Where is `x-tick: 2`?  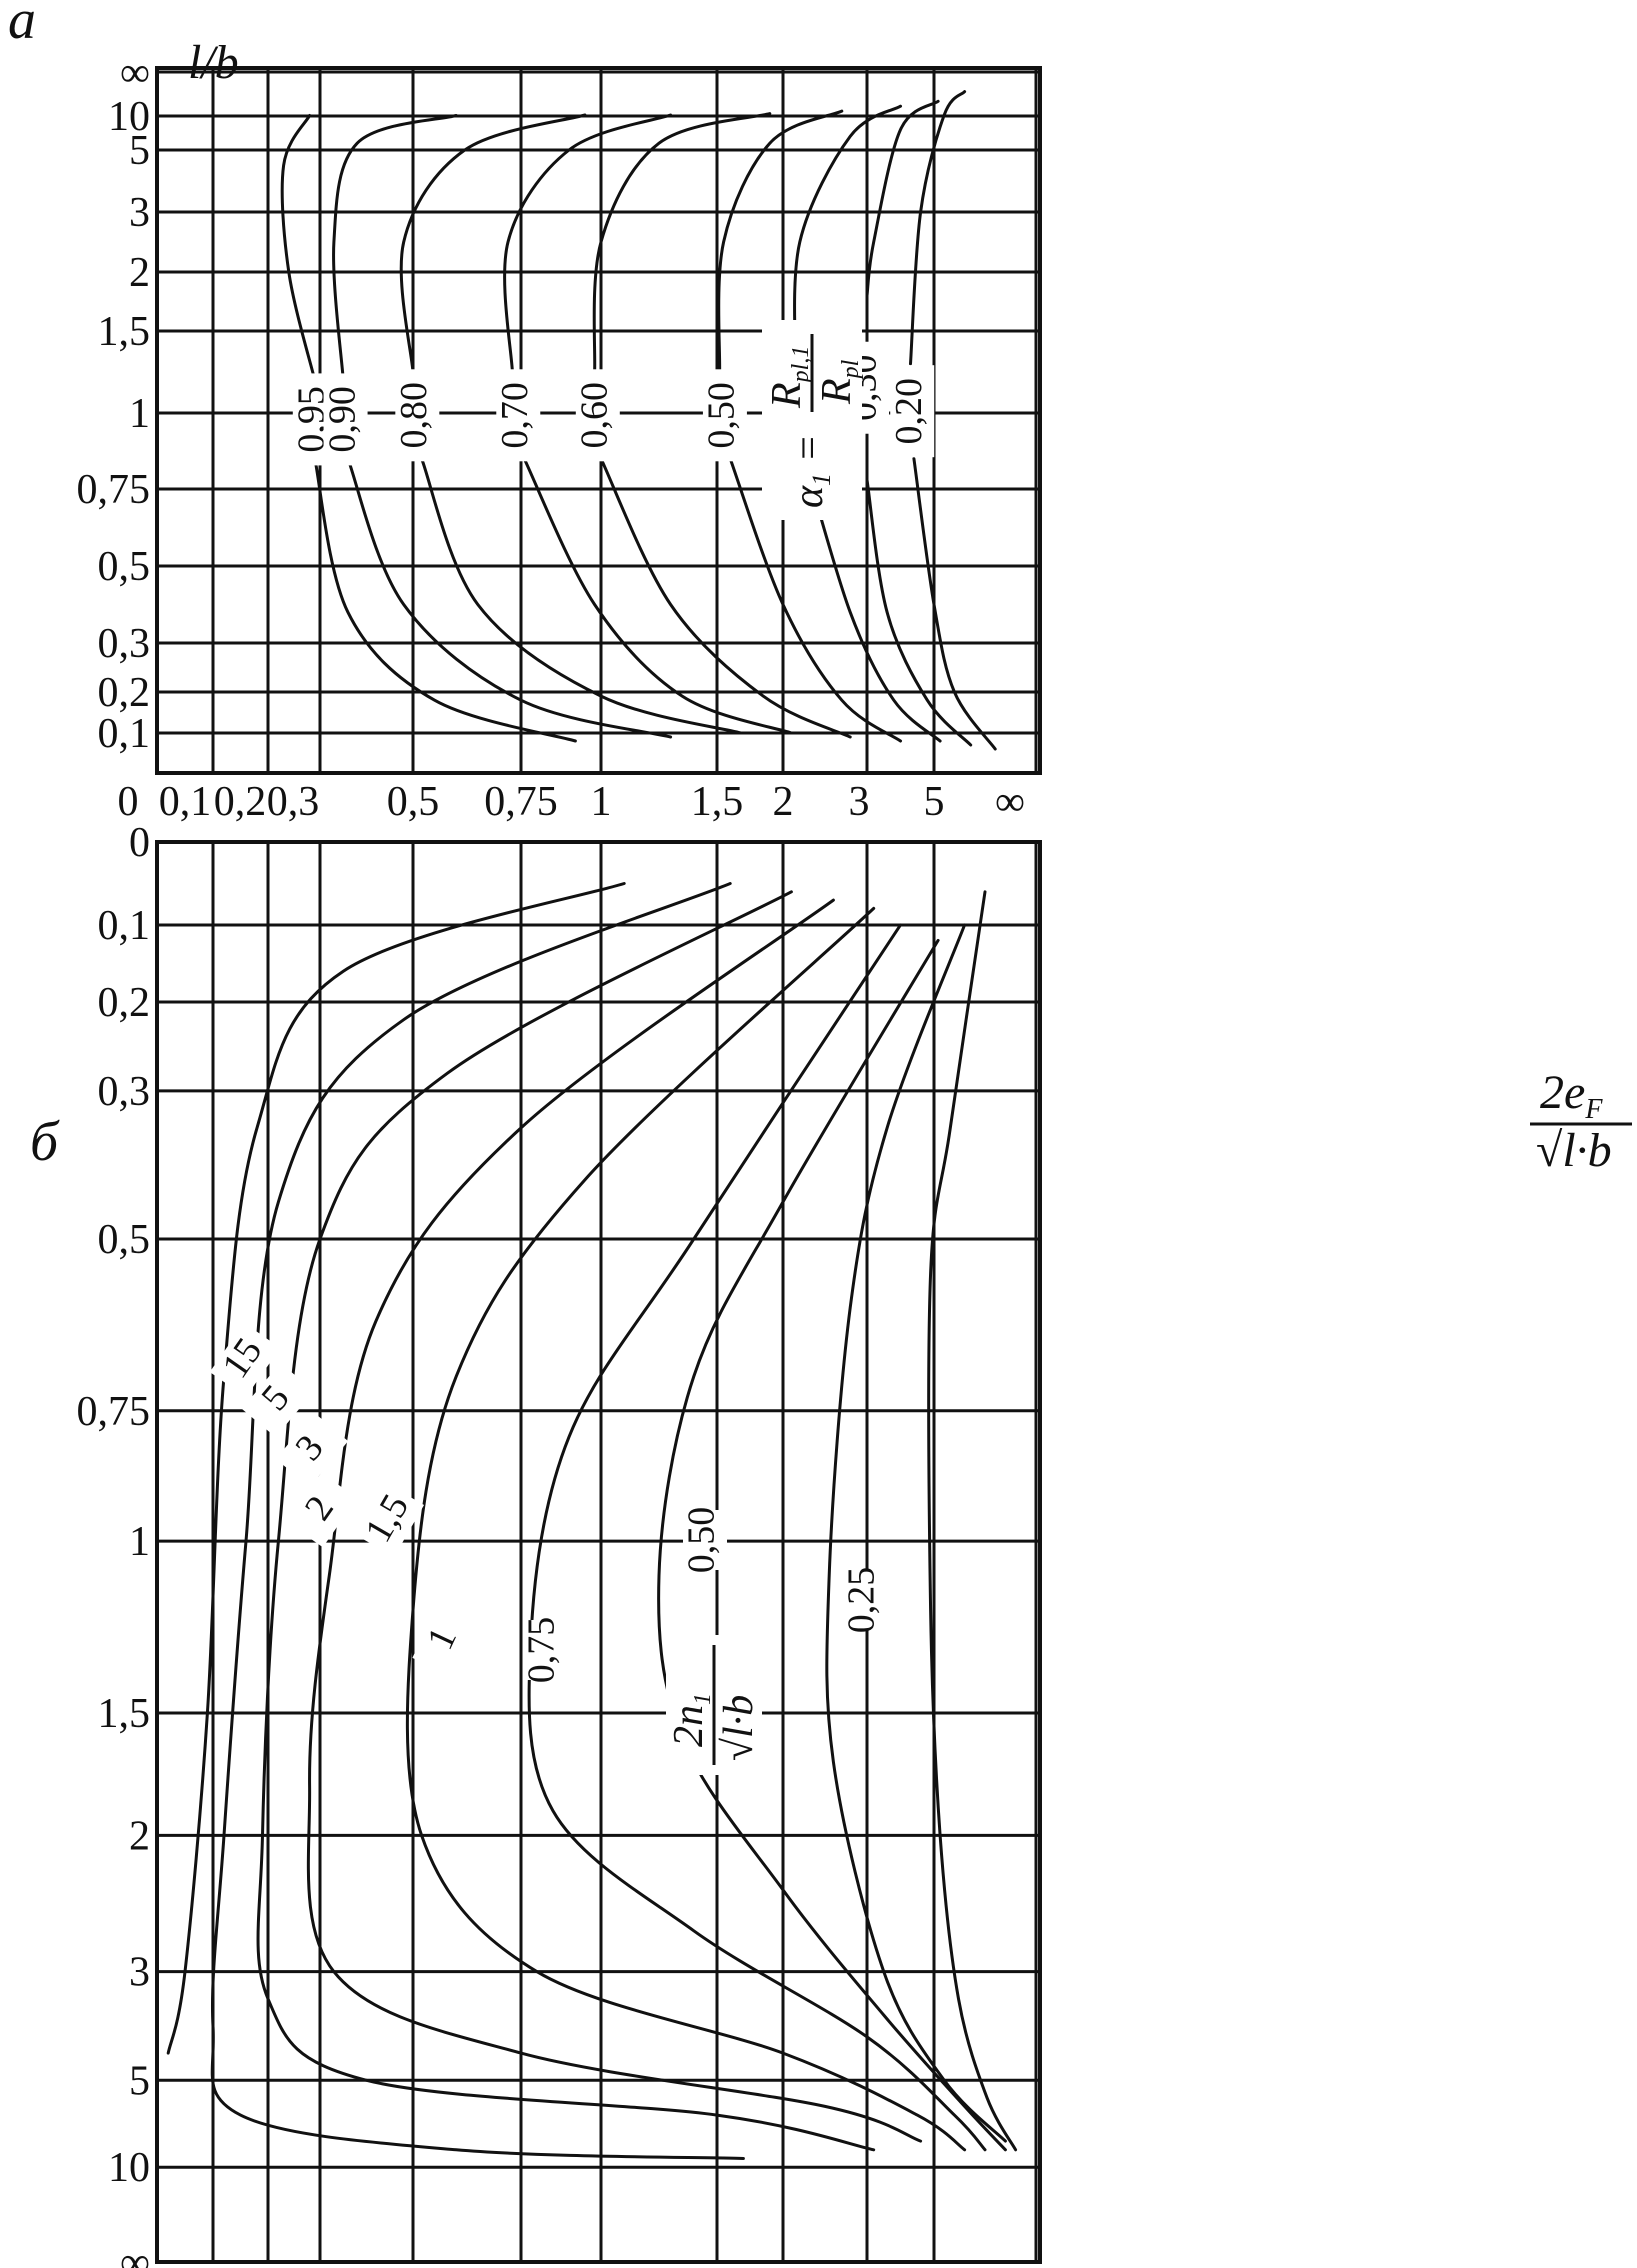 x-tick: 2 is located at coordinates (783, 802).